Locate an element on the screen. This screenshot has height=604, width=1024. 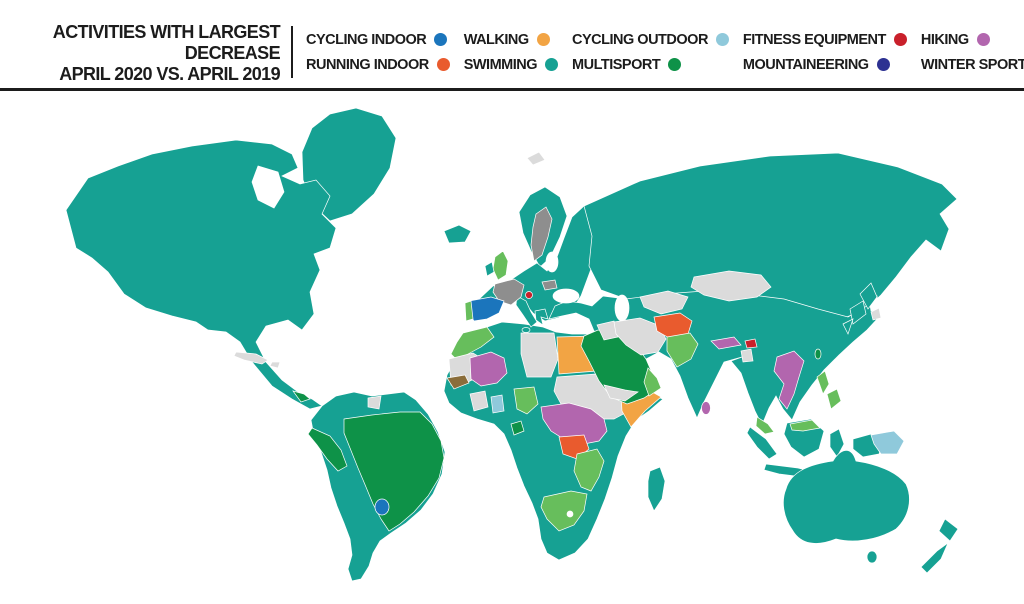
fitness-equipment-dot-icon is located at coordinates (900, 39).